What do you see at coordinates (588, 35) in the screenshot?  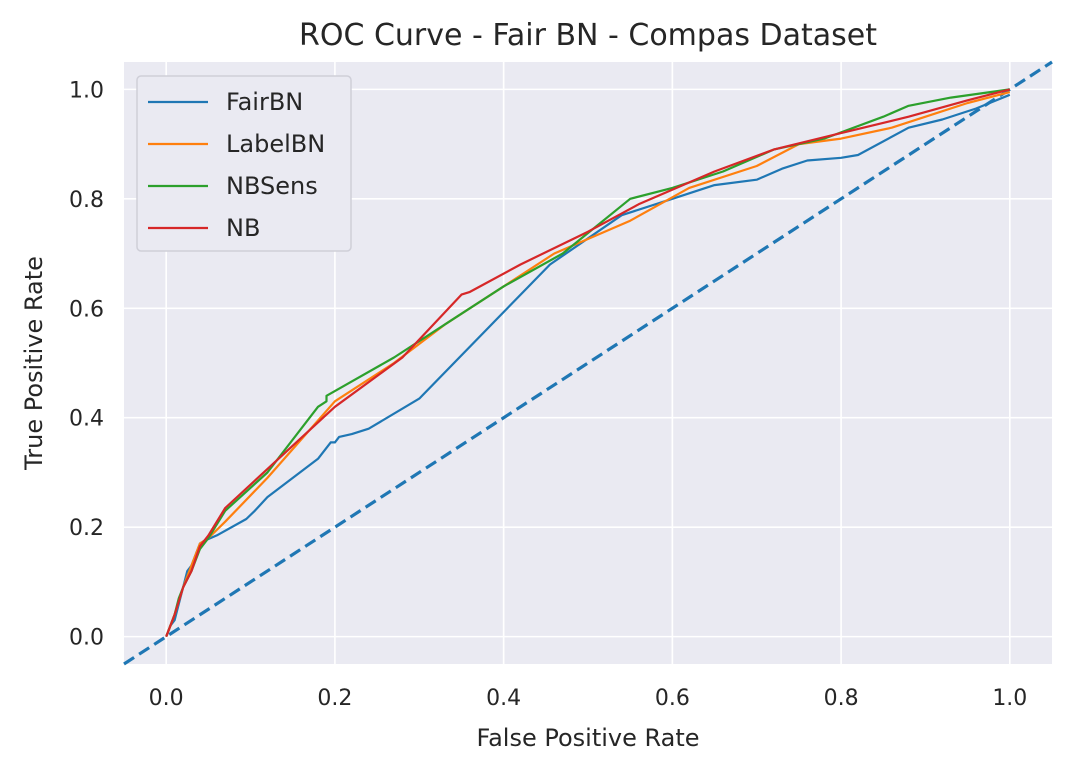 I see `chart-title: ROC Curve - Fair BN - Compas Dataset` at bounding box center [588, 35].